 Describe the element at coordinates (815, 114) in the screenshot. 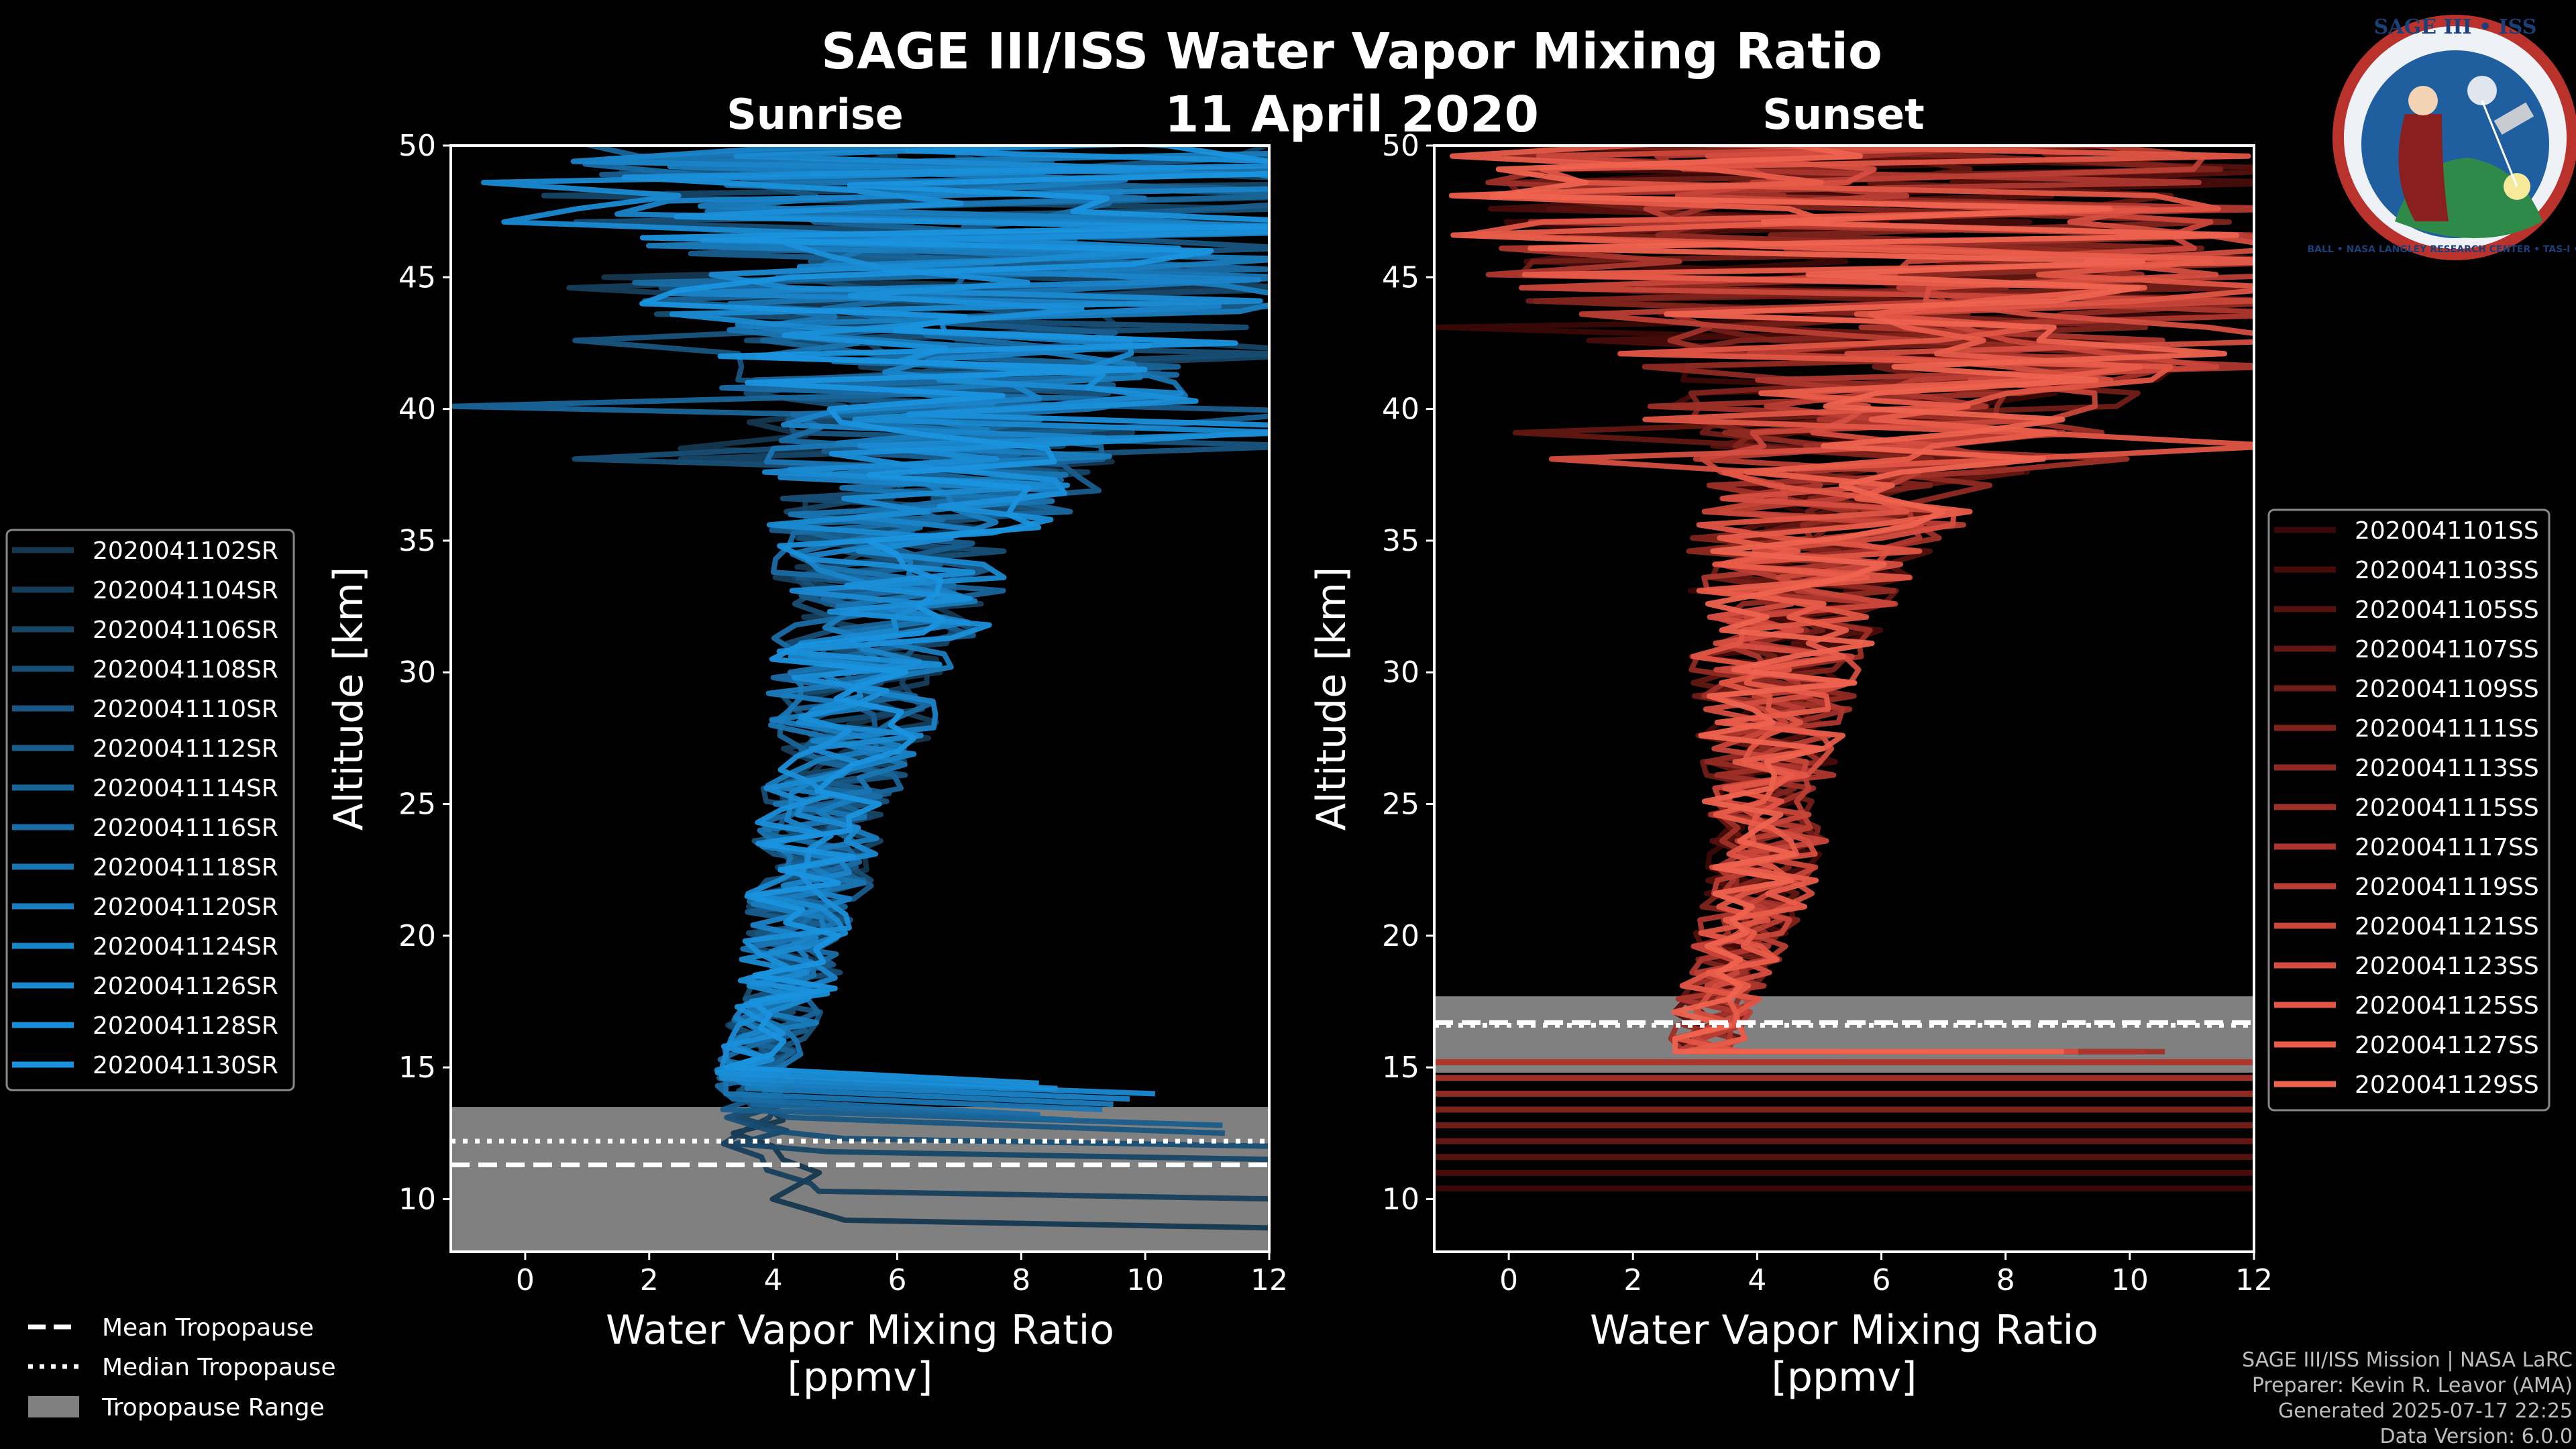

I see `sunrise-panel-title: Sunrise` at that location.